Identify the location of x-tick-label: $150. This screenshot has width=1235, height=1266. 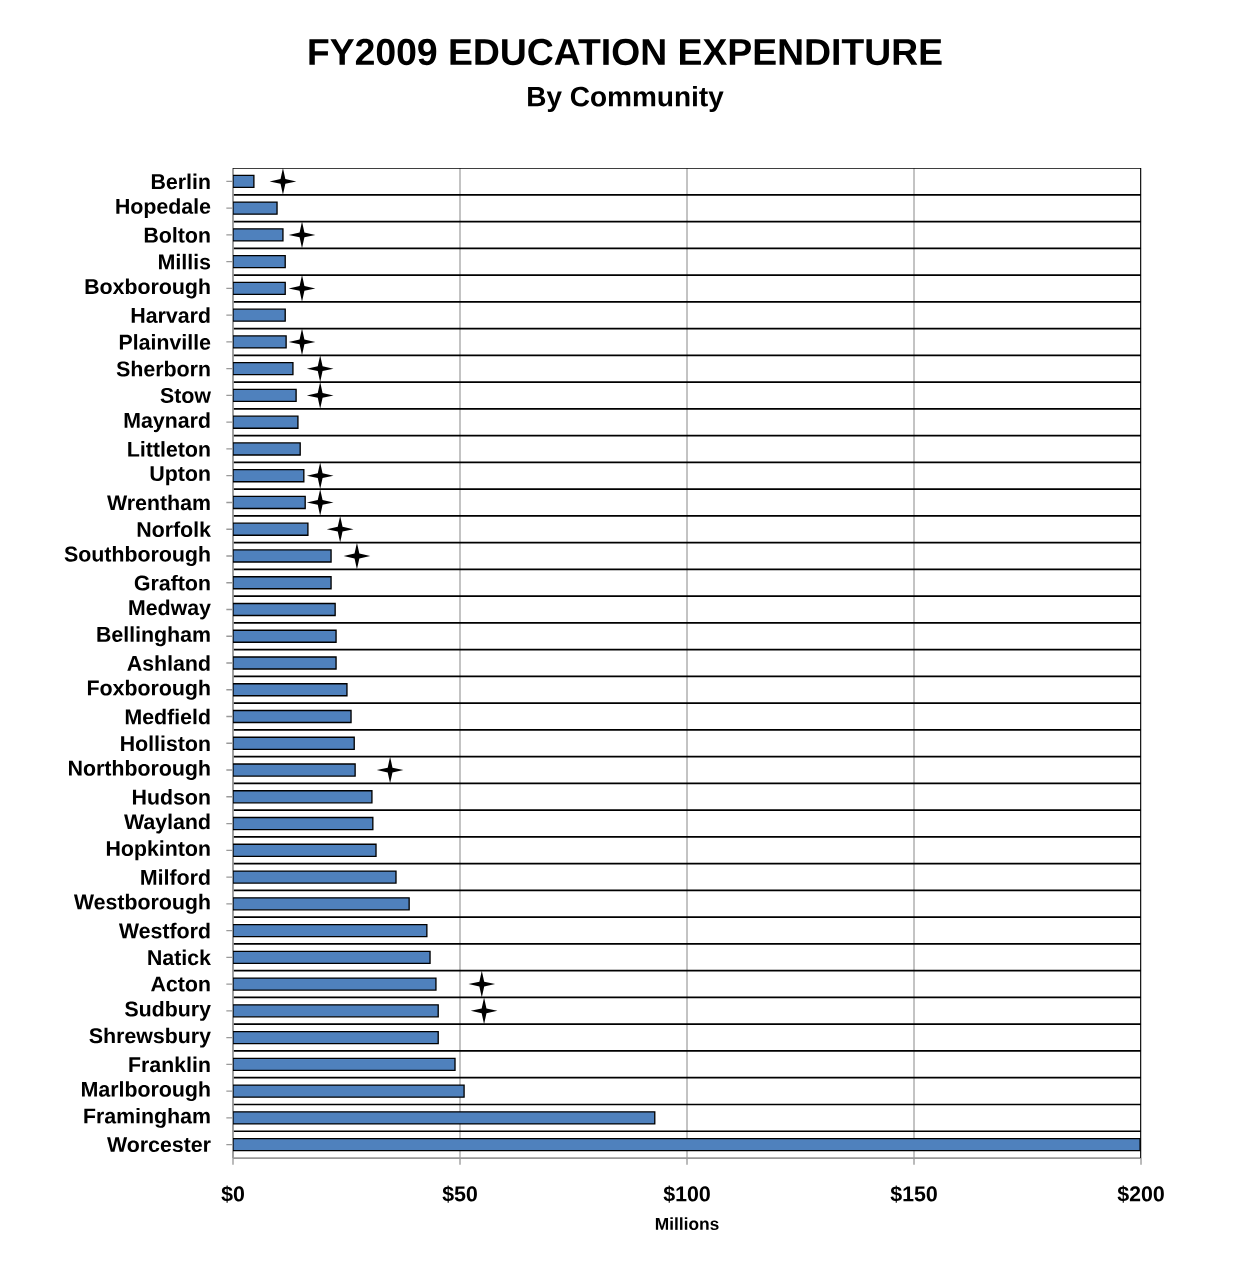
(913, 1194).